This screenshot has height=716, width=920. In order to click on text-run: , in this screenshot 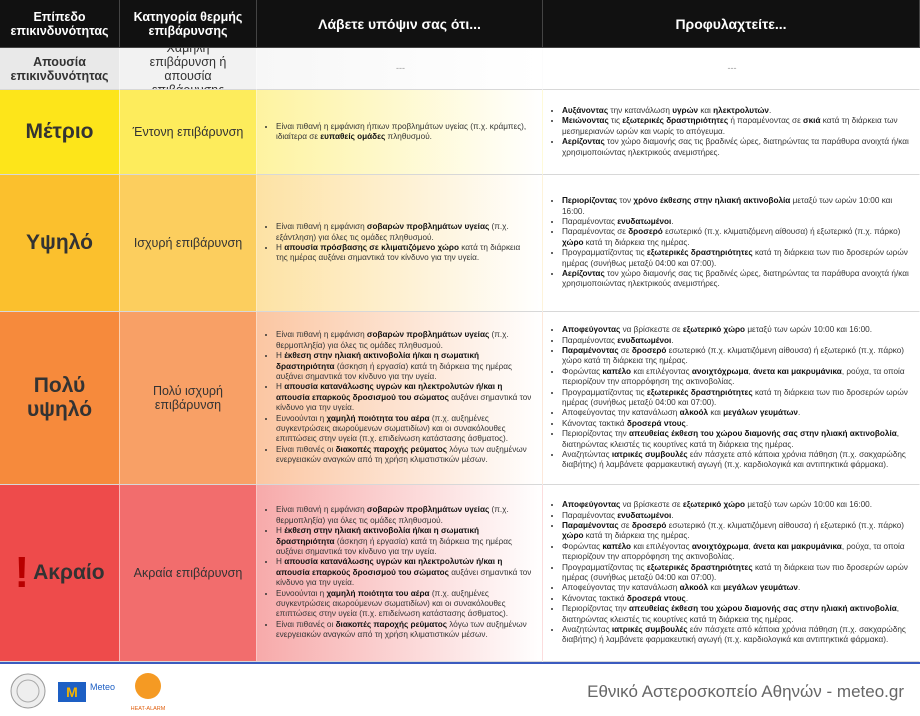, I will do `click(751, 371)`.